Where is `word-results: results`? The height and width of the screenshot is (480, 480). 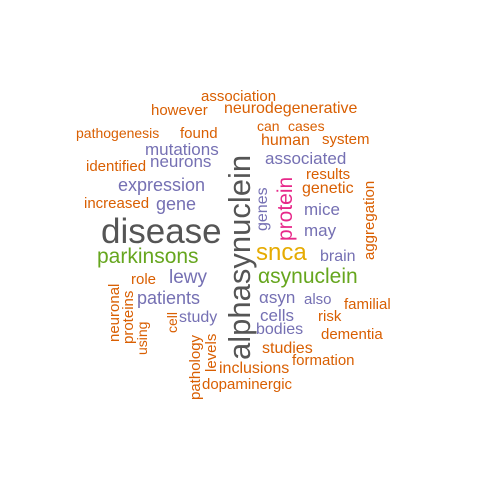
word-results: results is located at coordinates (328, 174).